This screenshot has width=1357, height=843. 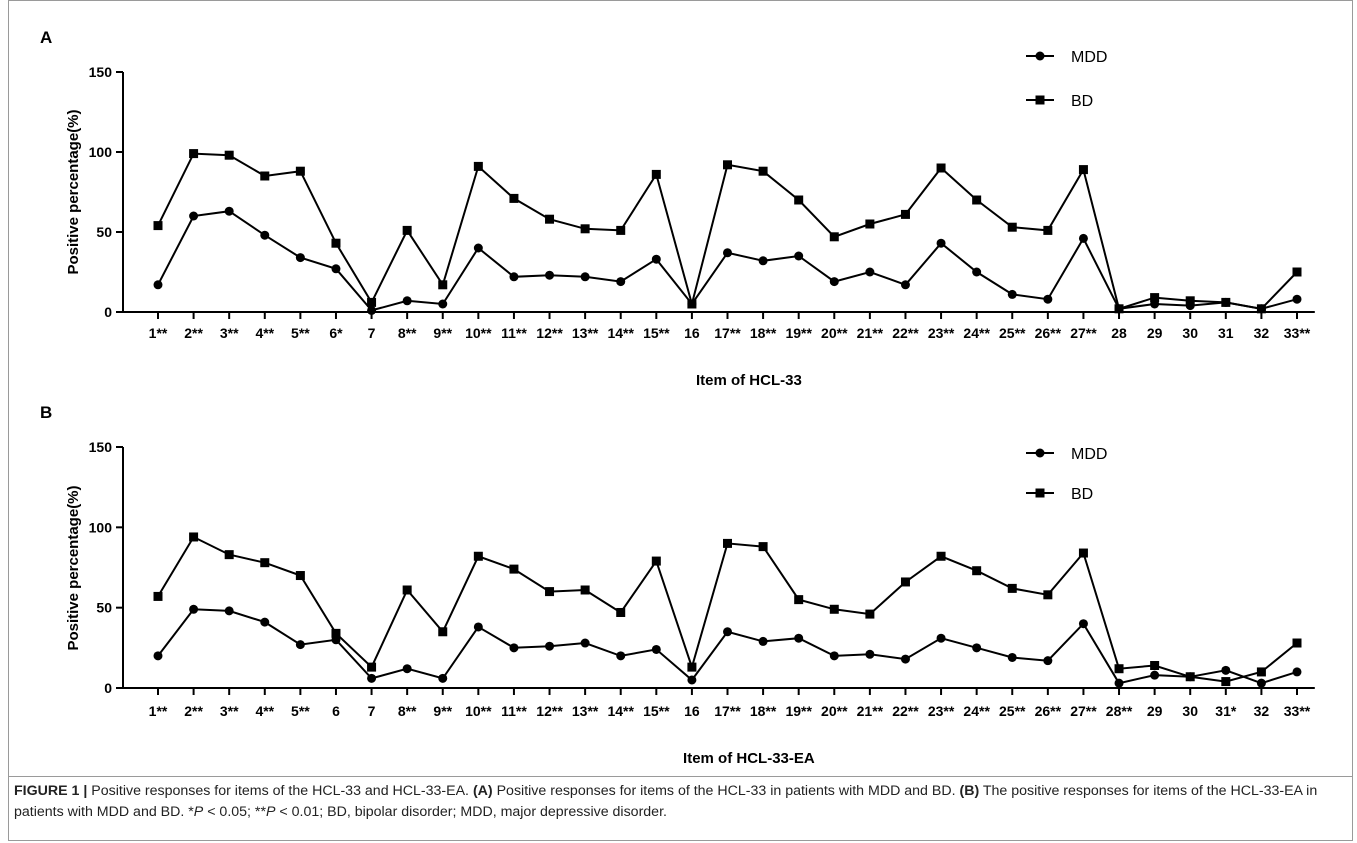 I want to click on panel-b-legend-bd-label: BD, so click(x=1082, y=494).